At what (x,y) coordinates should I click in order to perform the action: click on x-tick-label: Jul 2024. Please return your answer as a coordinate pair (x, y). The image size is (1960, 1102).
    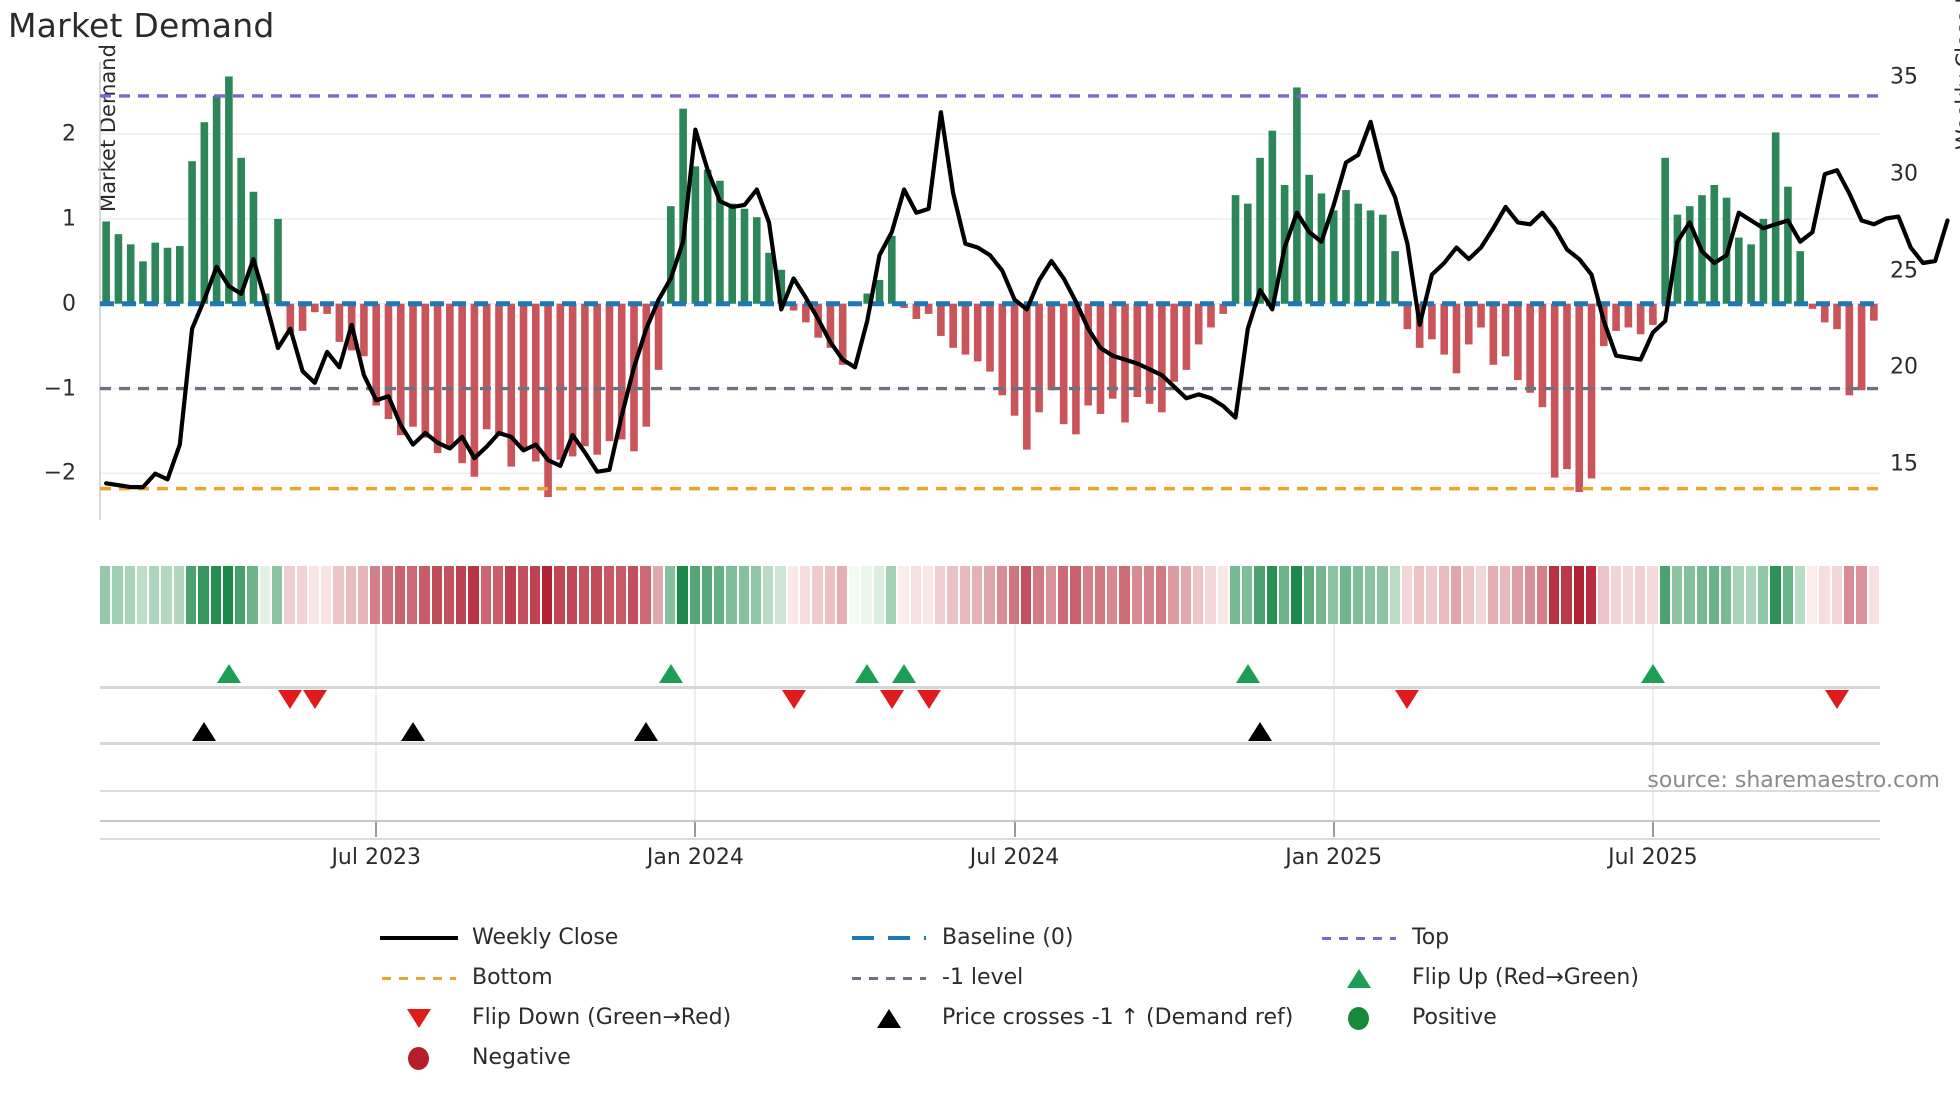
    Looking at the image, I should click on (1014, 857).